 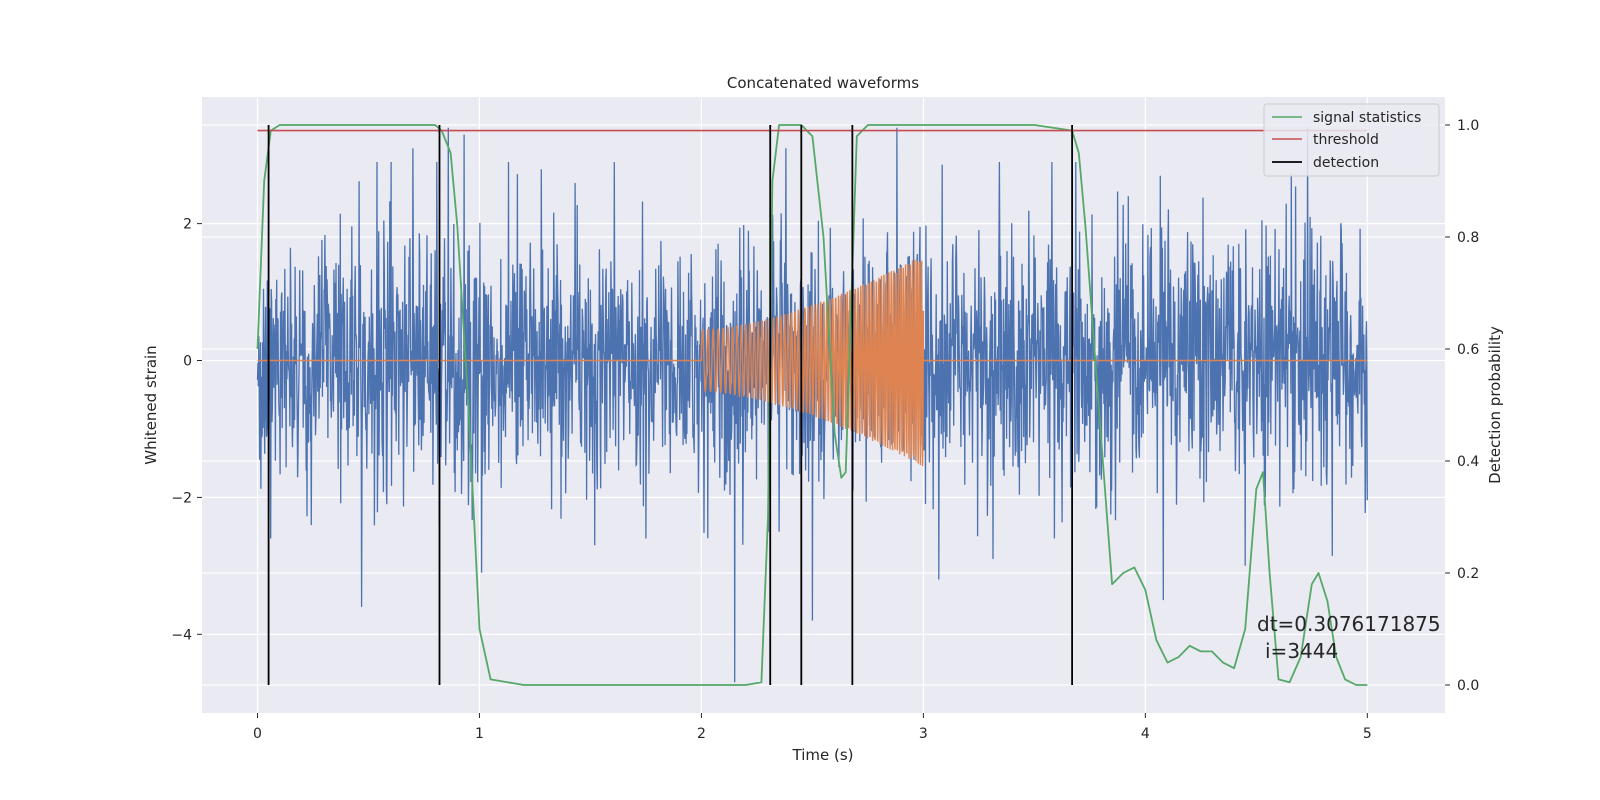 I want to click on y-right-tick-label: 0.8, so click(x=1468, y=238).